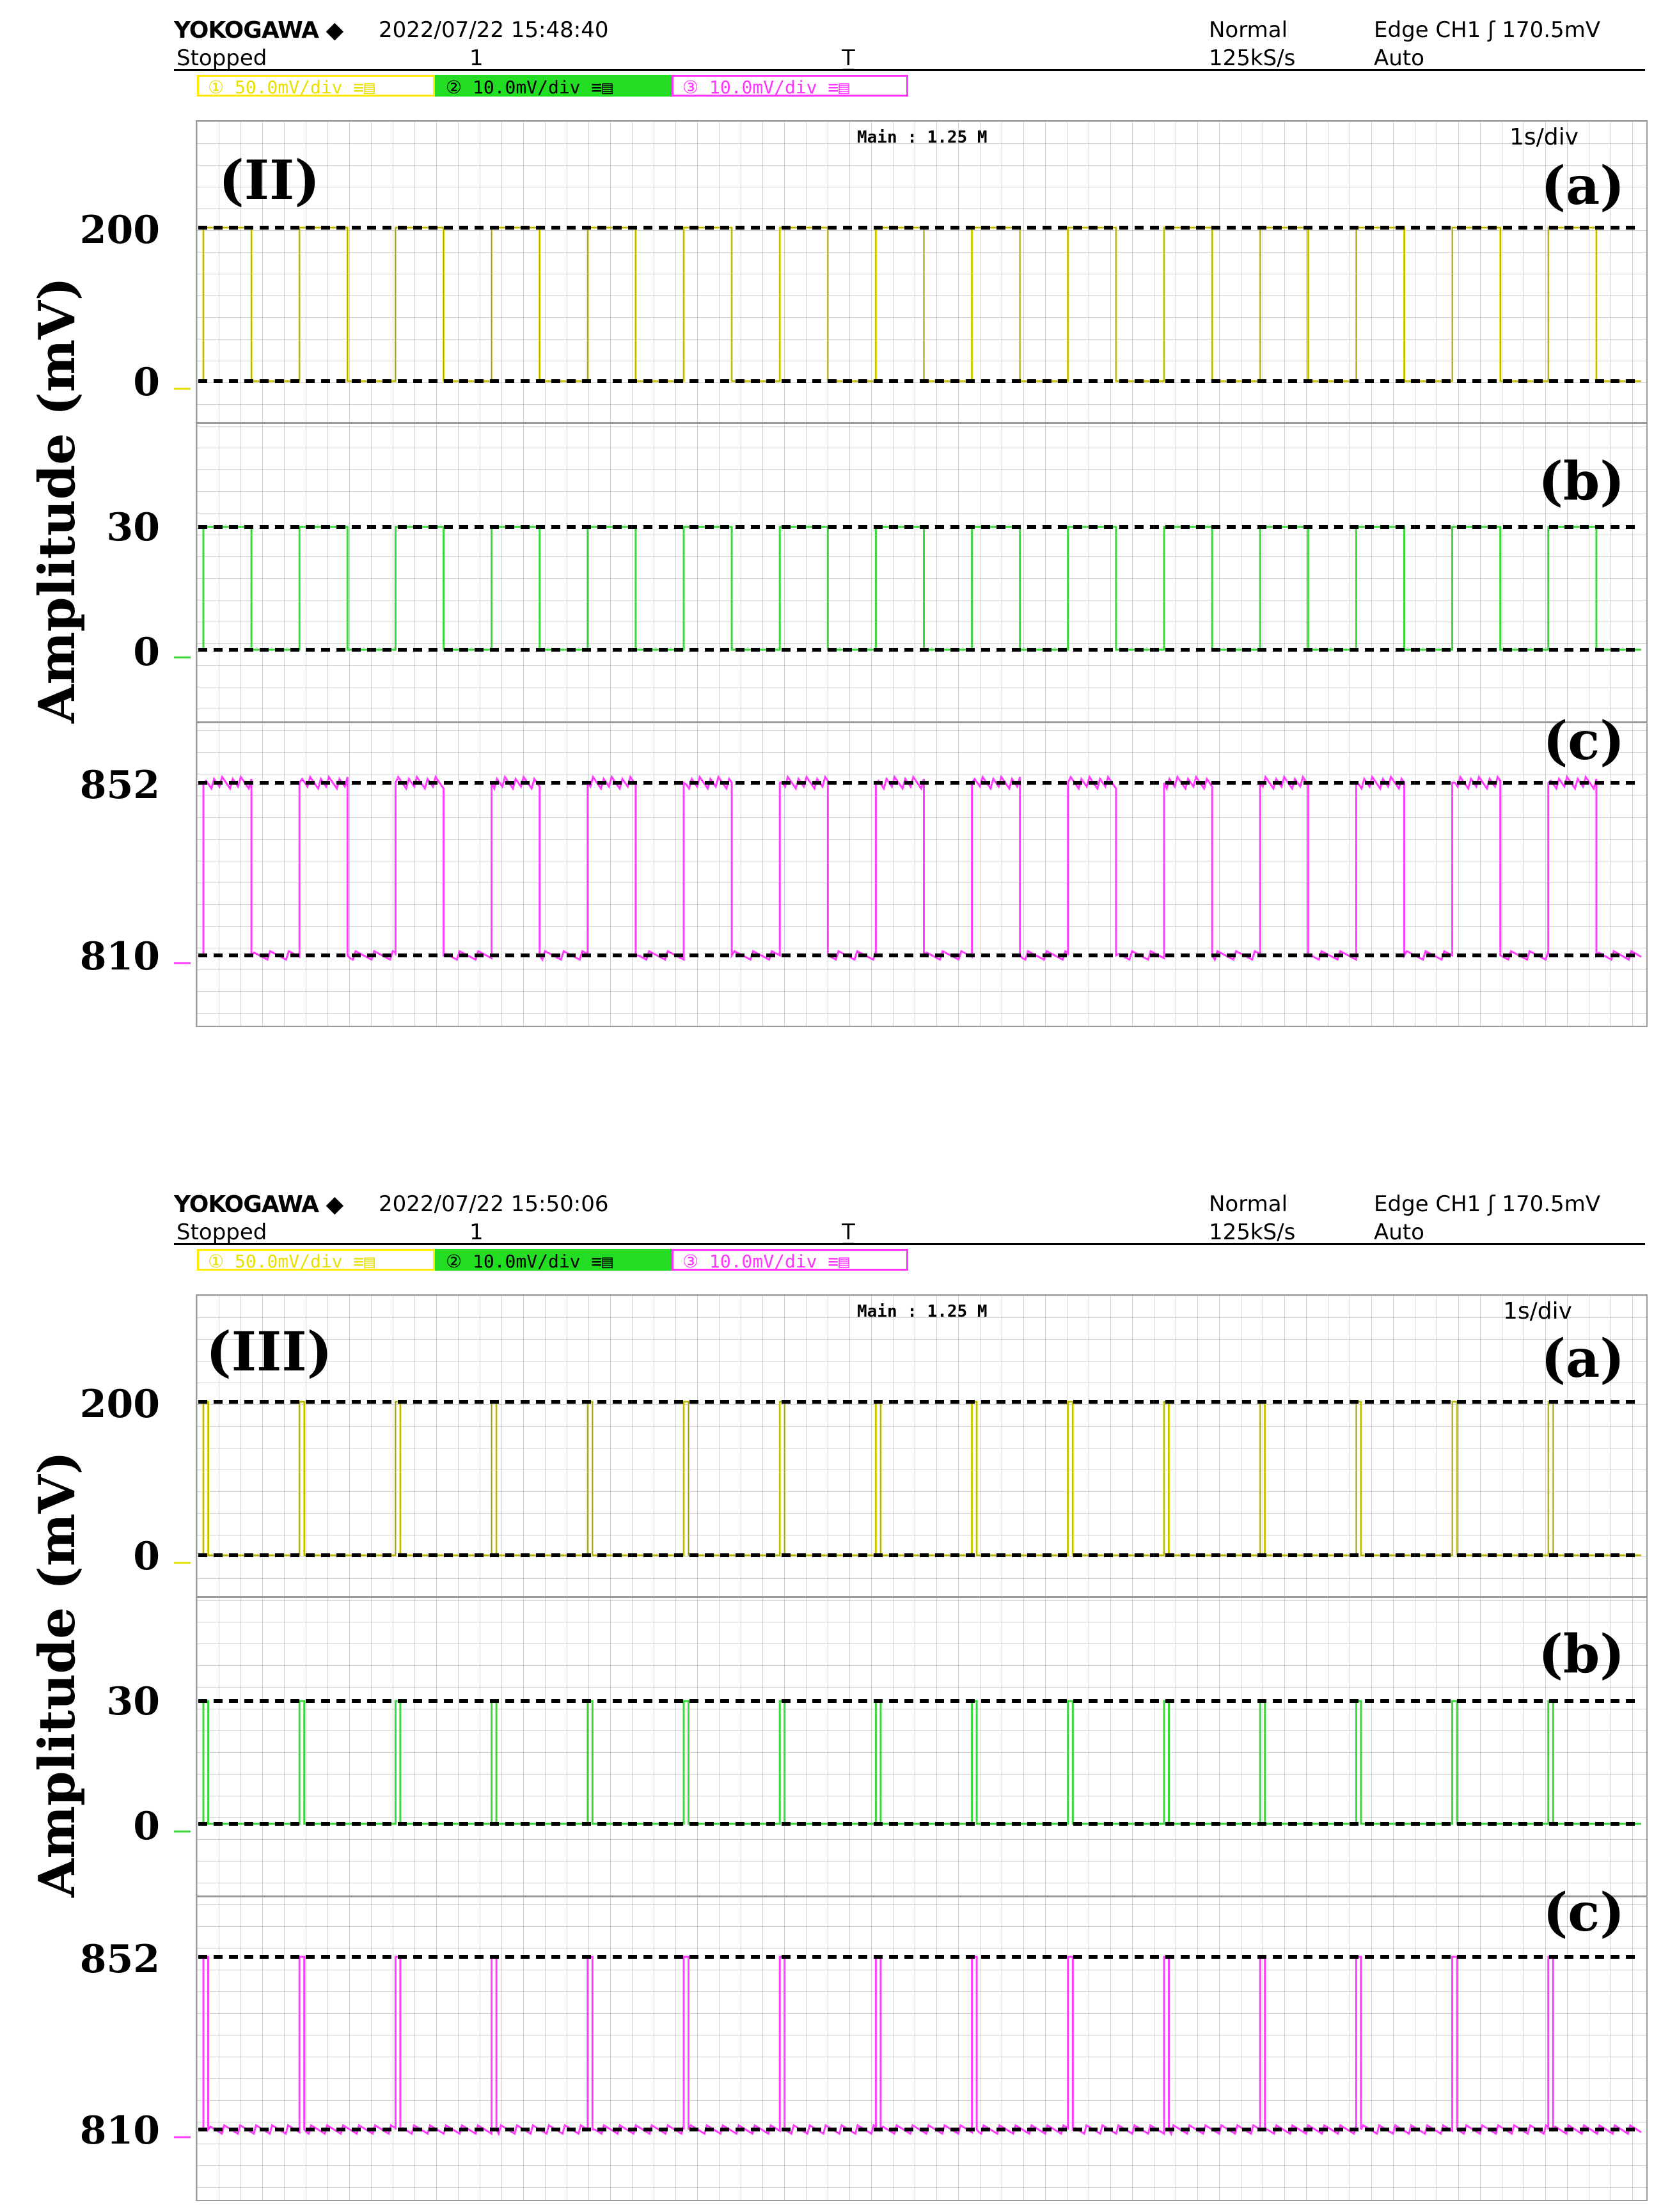 This screenshot has height=2212, width=1654. I want to click on series-a-line-iii, so click(921, 1478).